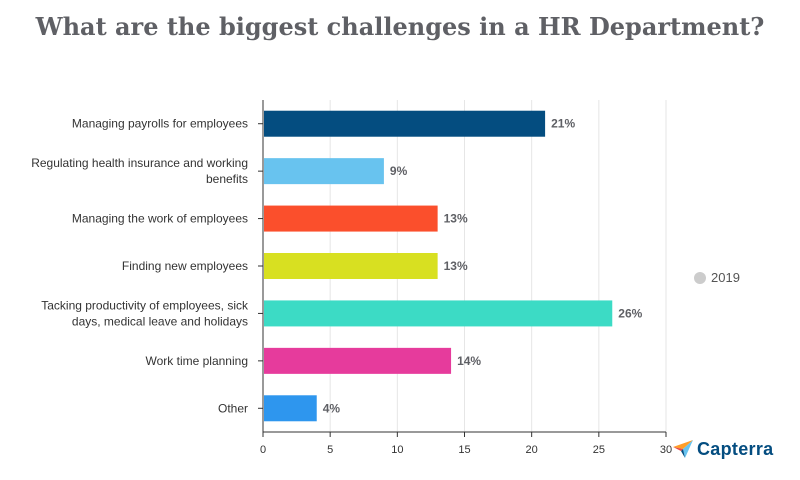 This screenshot has width=800, height=480. I want to click on legend: 2019, so click(717, 277).